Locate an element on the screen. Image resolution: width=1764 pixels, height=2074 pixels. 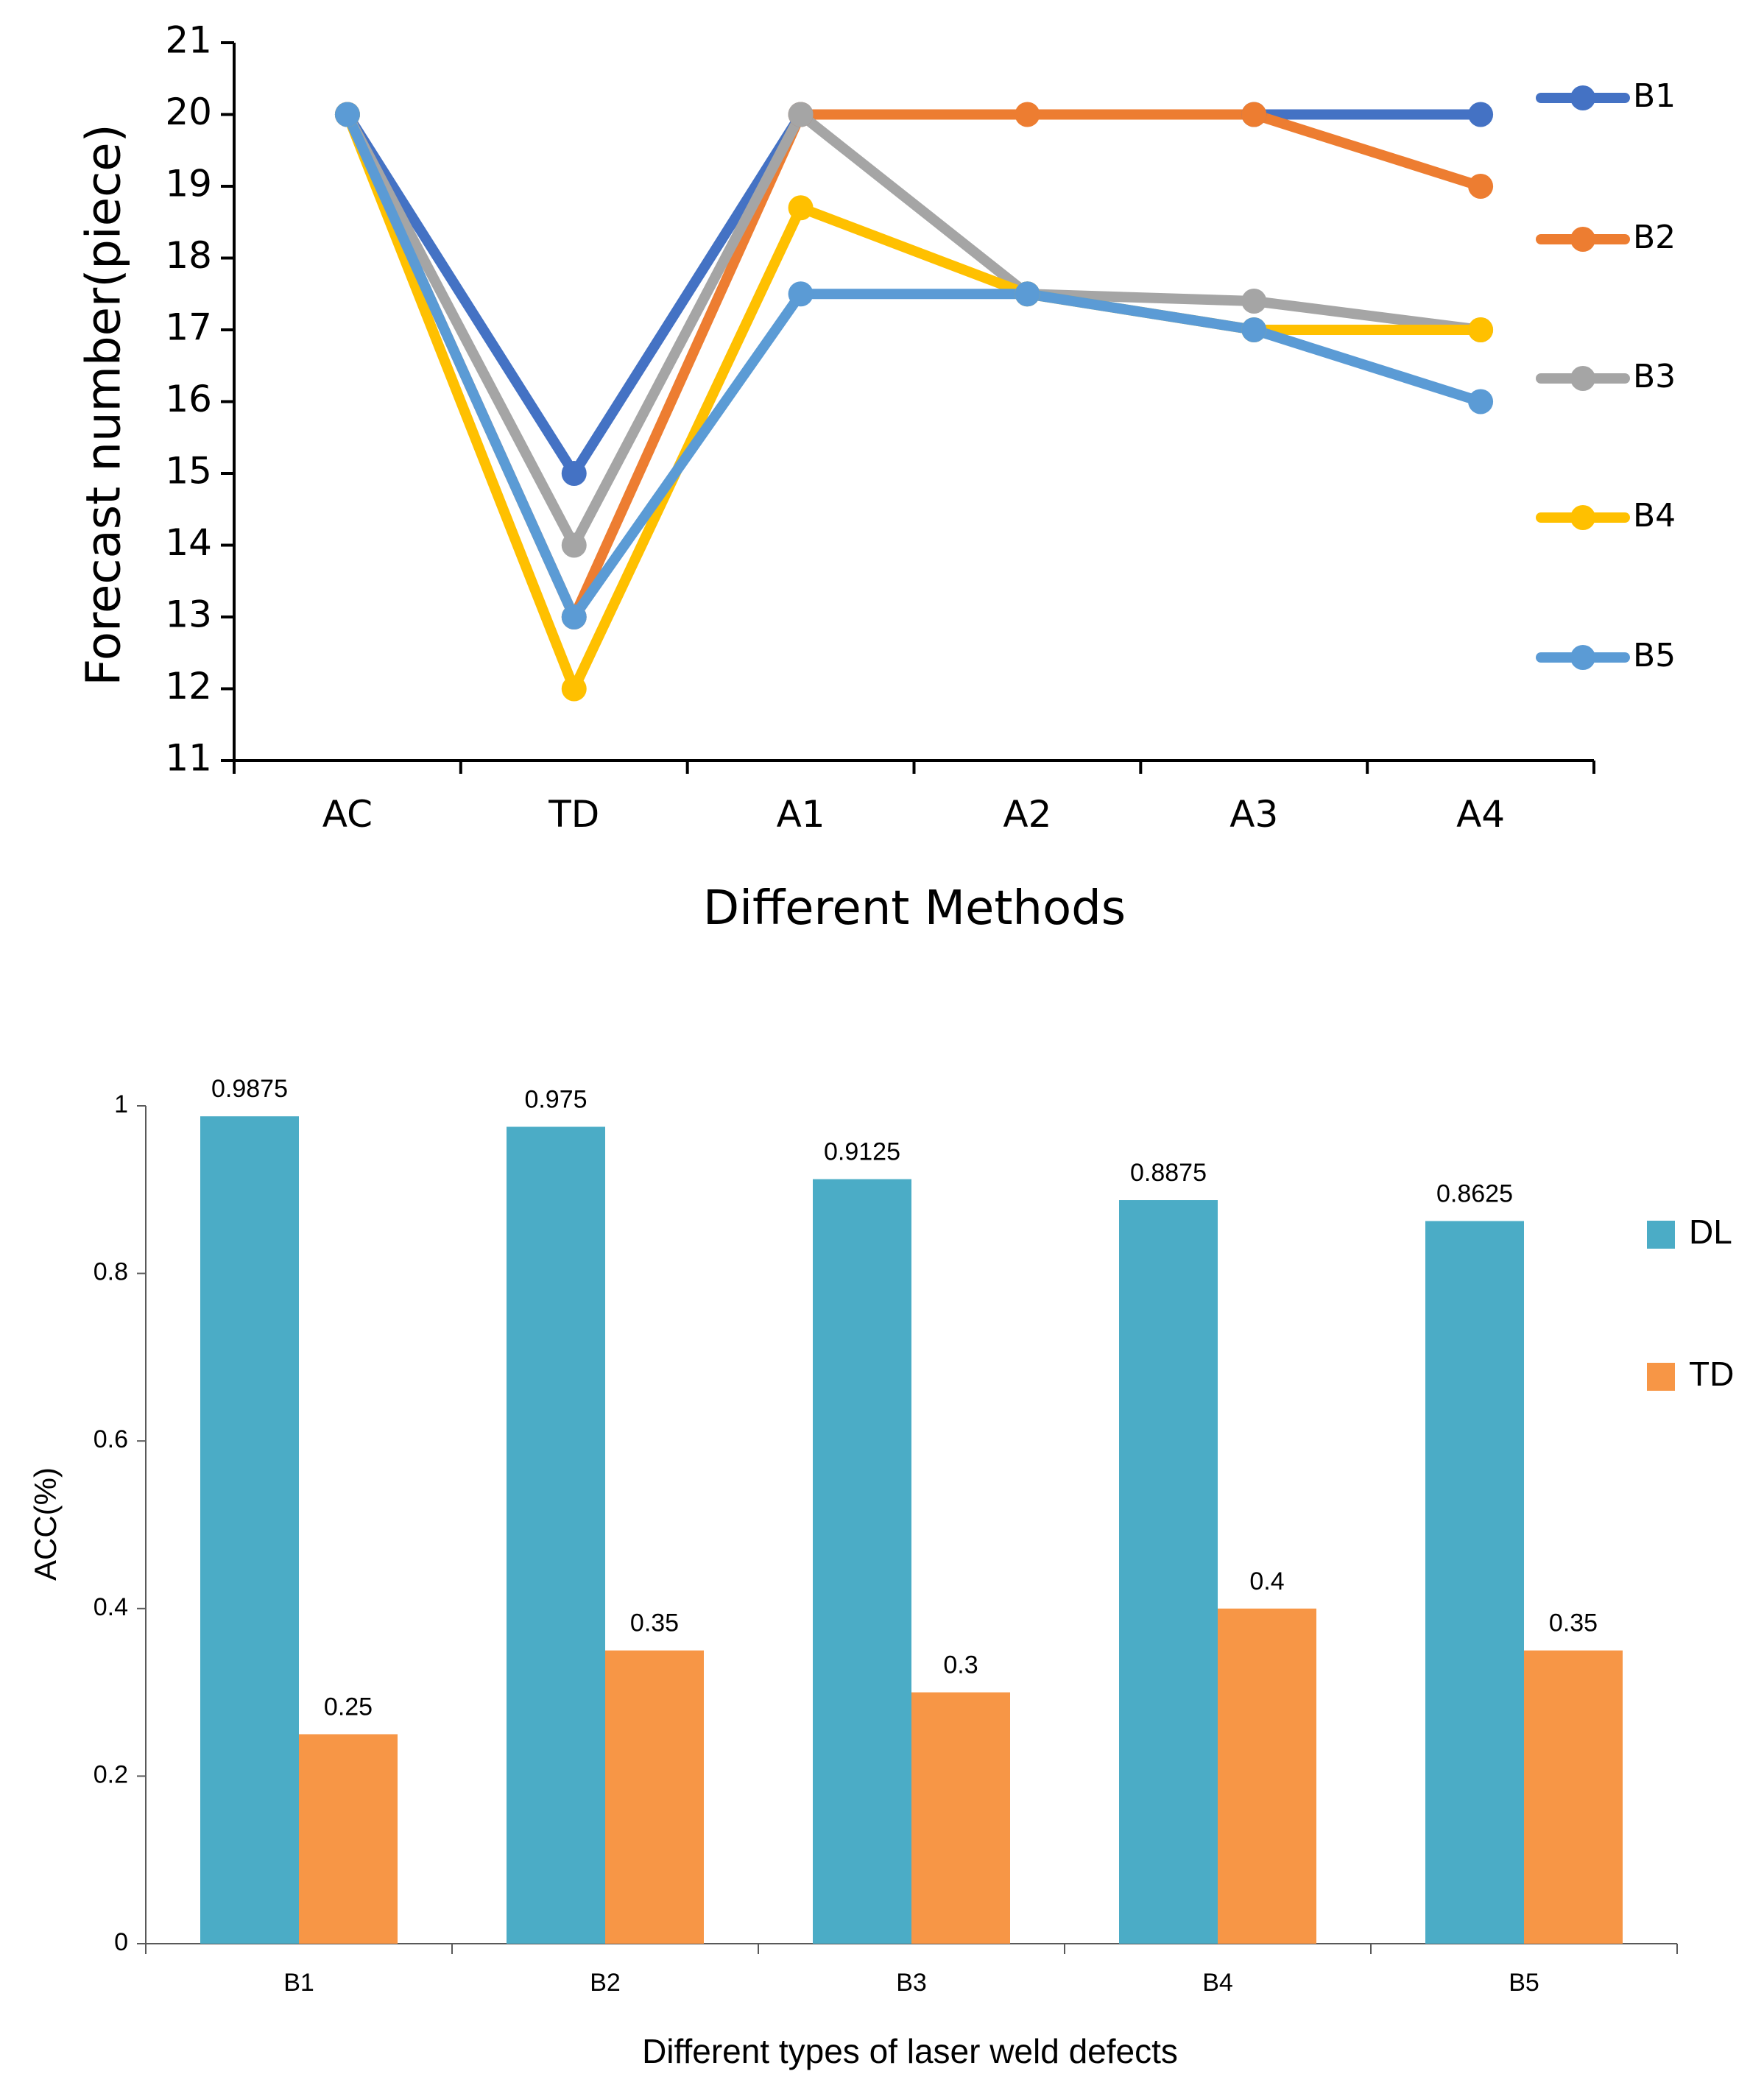
legend-label: DL is located at coordinates (1711, 1232).